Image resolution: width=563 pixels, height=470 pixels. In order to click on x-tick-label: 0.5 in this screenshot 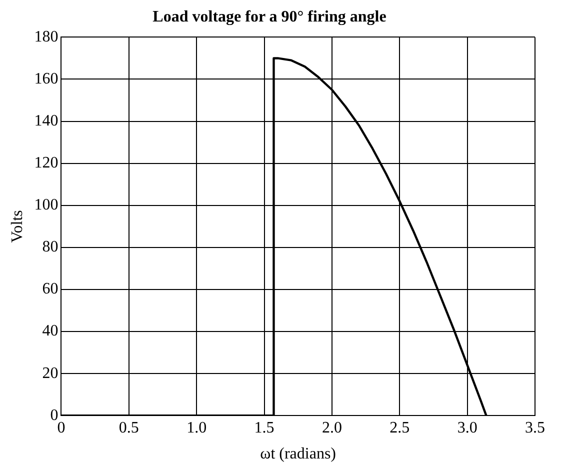, I will do `click(128, 427)`.